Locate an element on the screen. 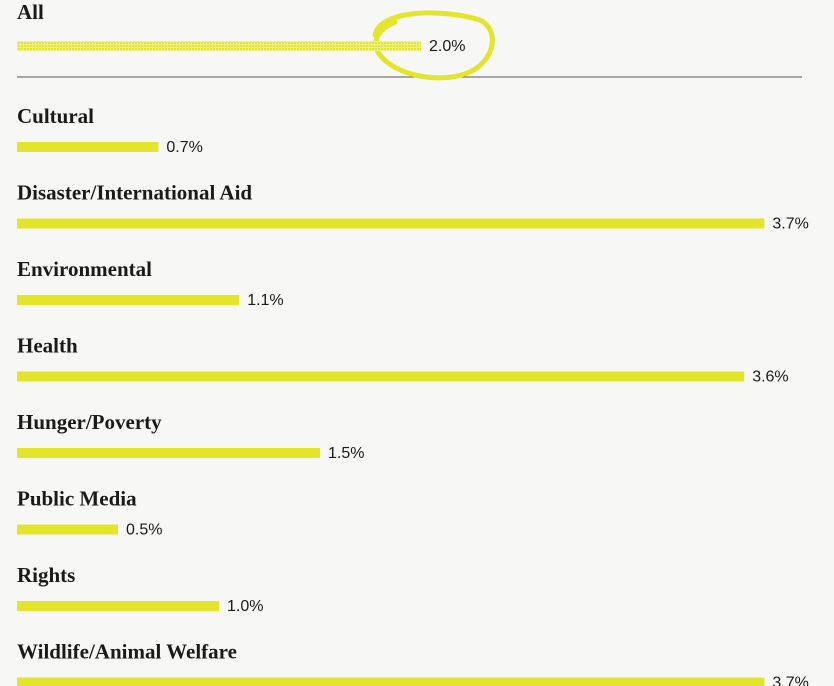 This screenshot has width=834, height=686. value-label: 0.7% is located at coordinates (184, 147).